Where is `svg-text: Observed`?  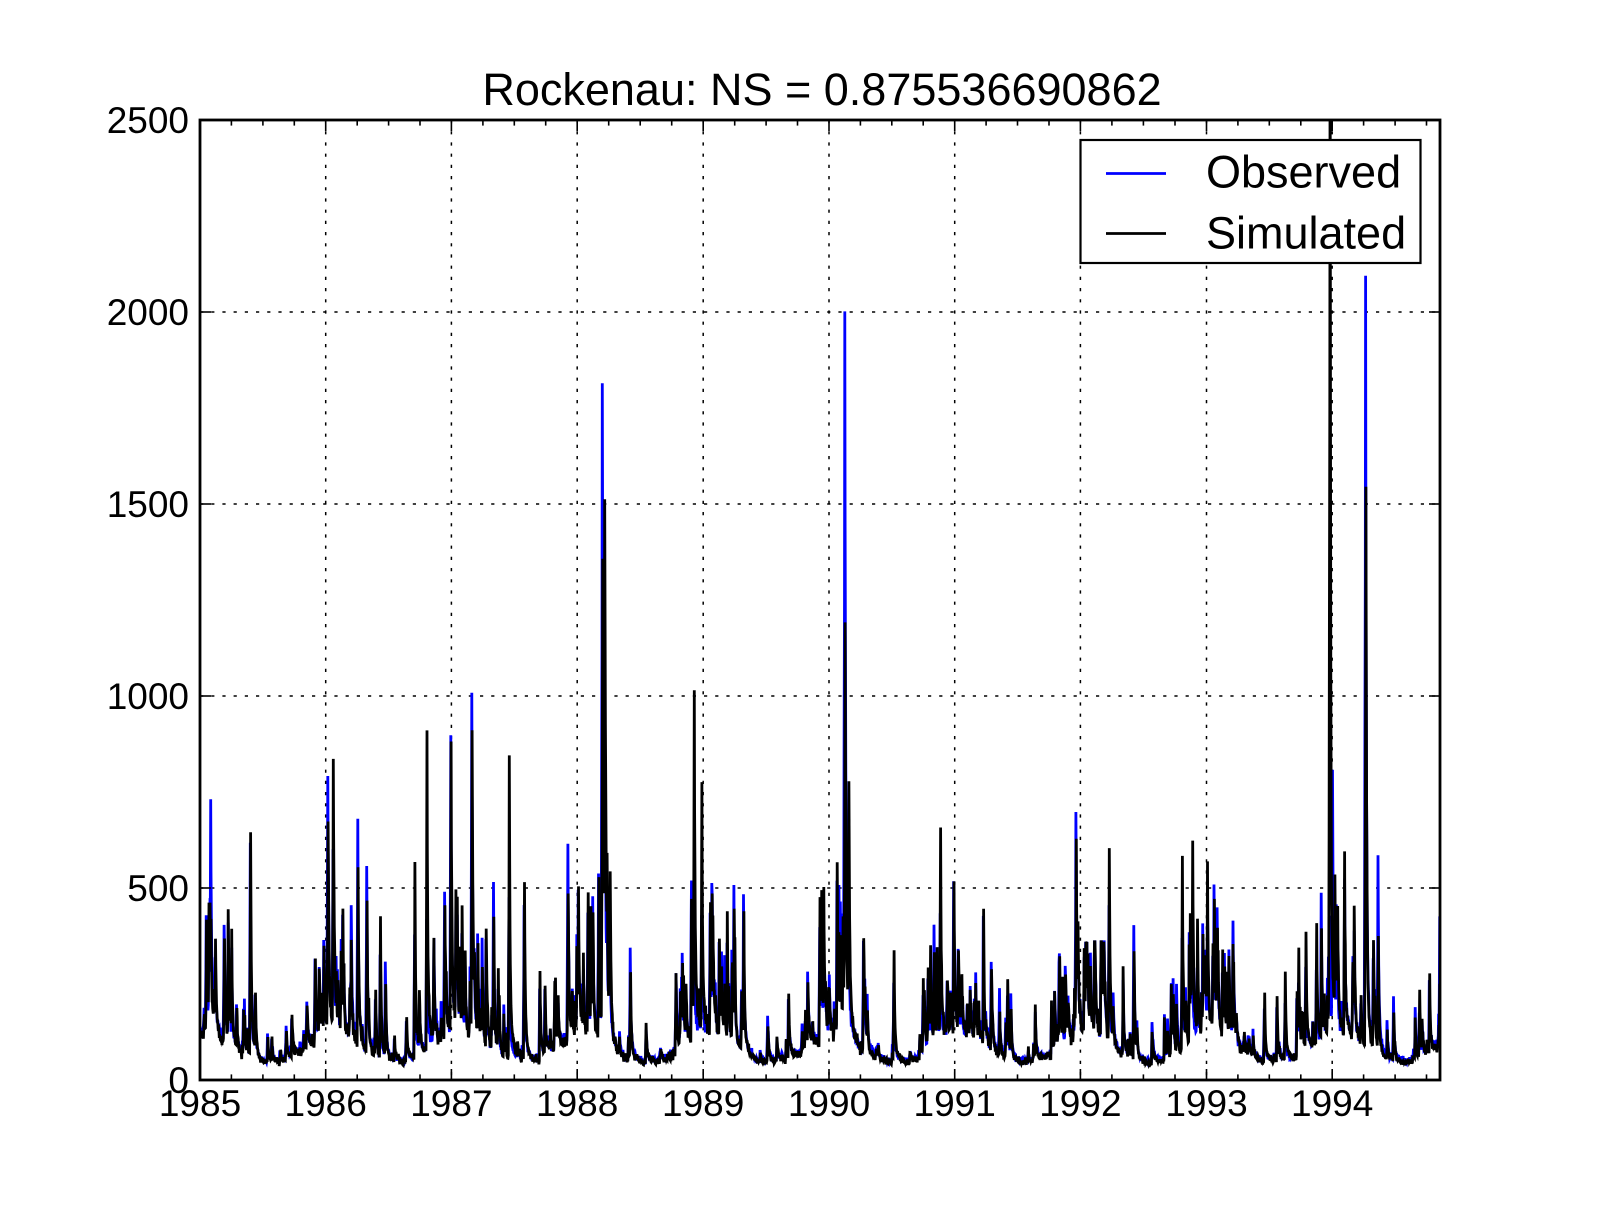
svg-text: Observed is located at coordinates (1303, 172).